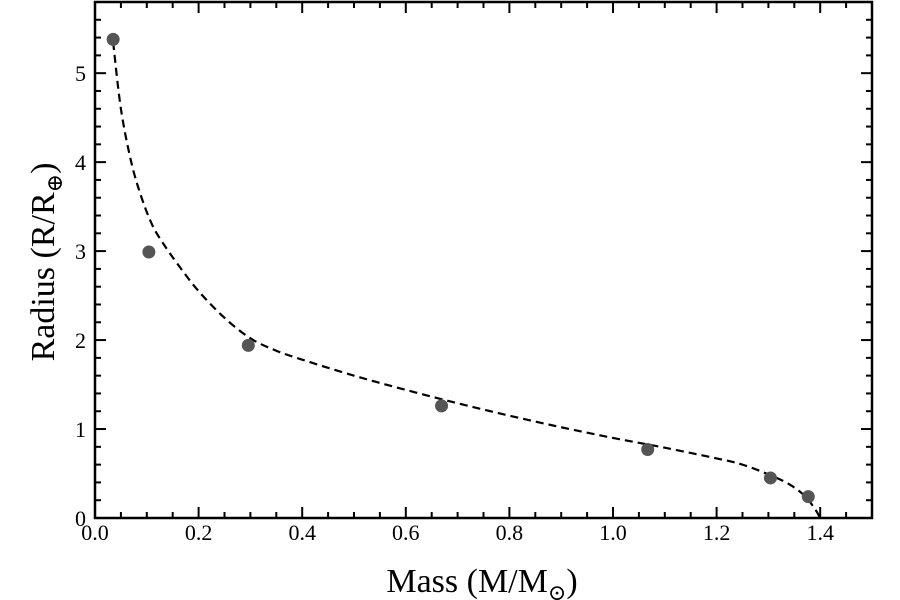 This screenshot has width=900, height=600. Describe the element at coordinates (510, 532) in the screenshot. I see `x-tick-label: 0.8` at that location.